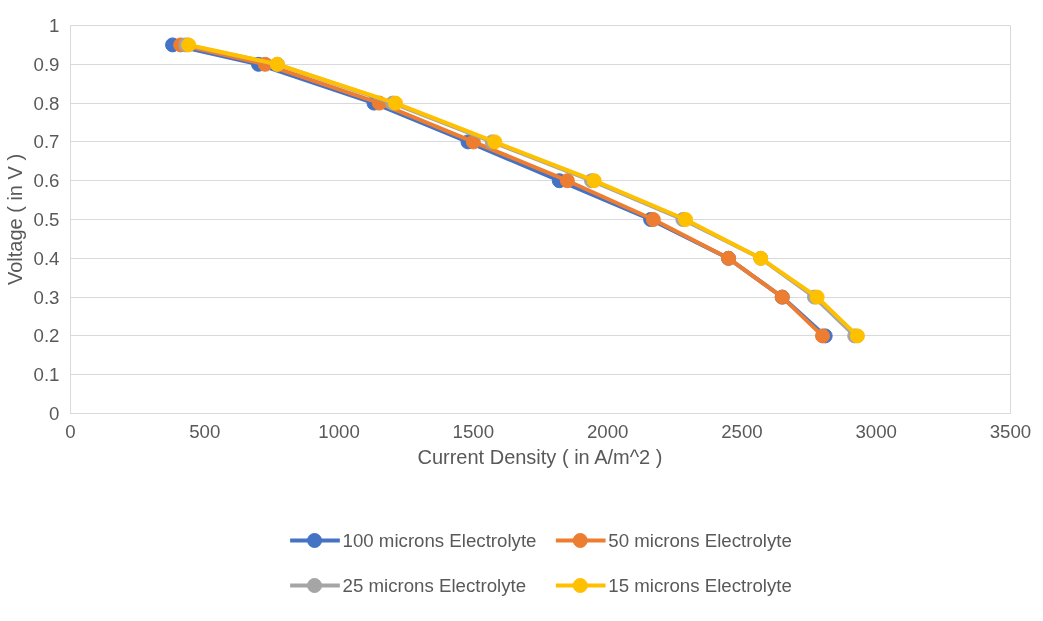  What do you see at coordinates (46, 64) in the screenshot?
I see `y-tick-label: 0.9` at bounding box center [46, 64].